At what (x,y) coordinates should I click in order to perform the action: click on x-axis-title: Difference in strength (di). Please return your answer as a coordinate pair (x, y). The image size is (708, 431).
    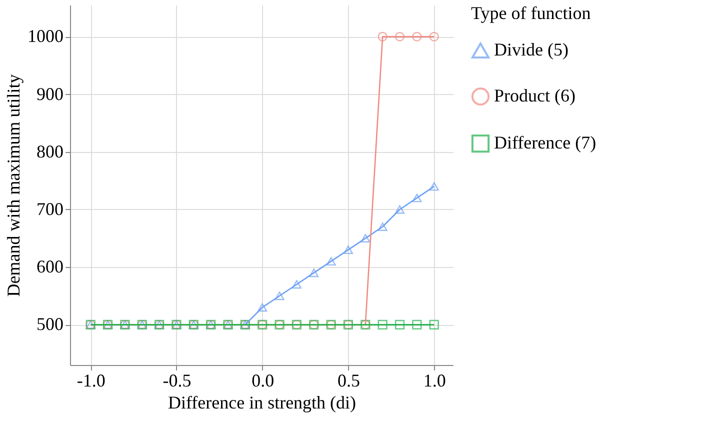
    Looking at the image, I should click on (262, 402).